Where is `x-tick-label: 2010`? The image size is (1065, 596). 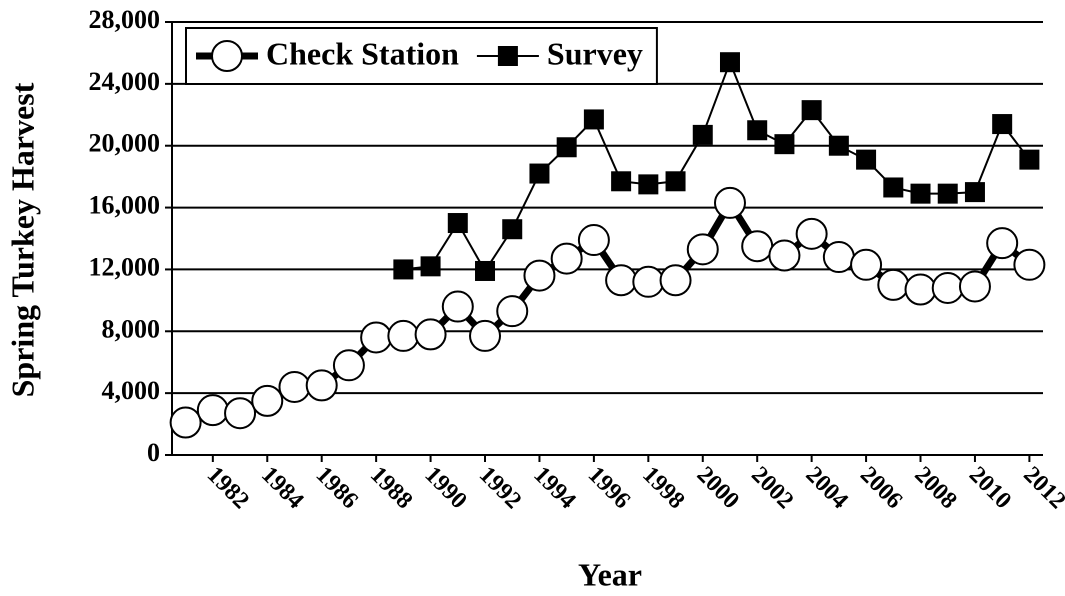 x-tick-label: 2010 is located at coordinates (990, 488).